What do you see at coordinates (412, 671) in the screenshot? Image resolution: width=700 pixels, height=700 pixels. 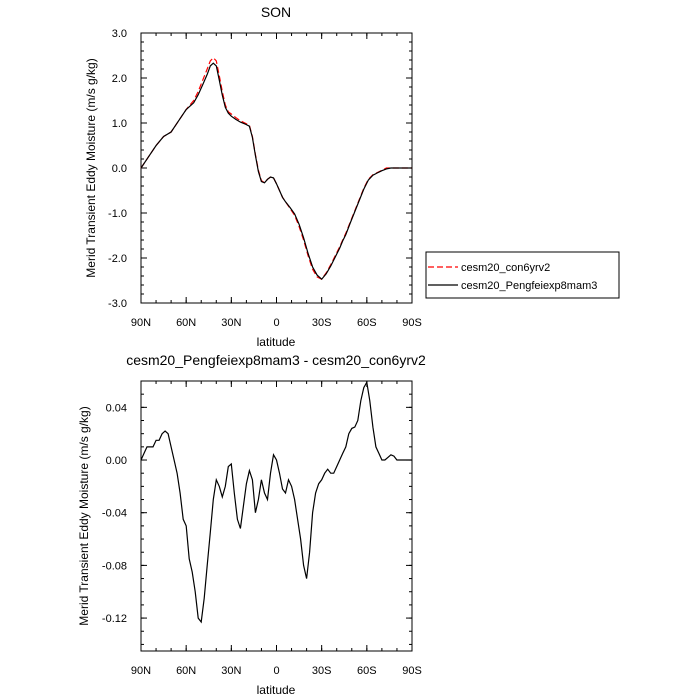 I see `bottom-x-tick-label: 90S` at bounding box center [412, 671].